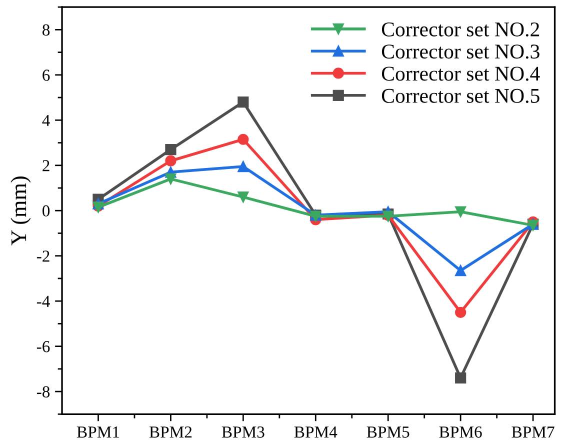 The height and width of the screenshot is (442, 569). I want to click on x-tick-label: BPM4, so click(316, 432).